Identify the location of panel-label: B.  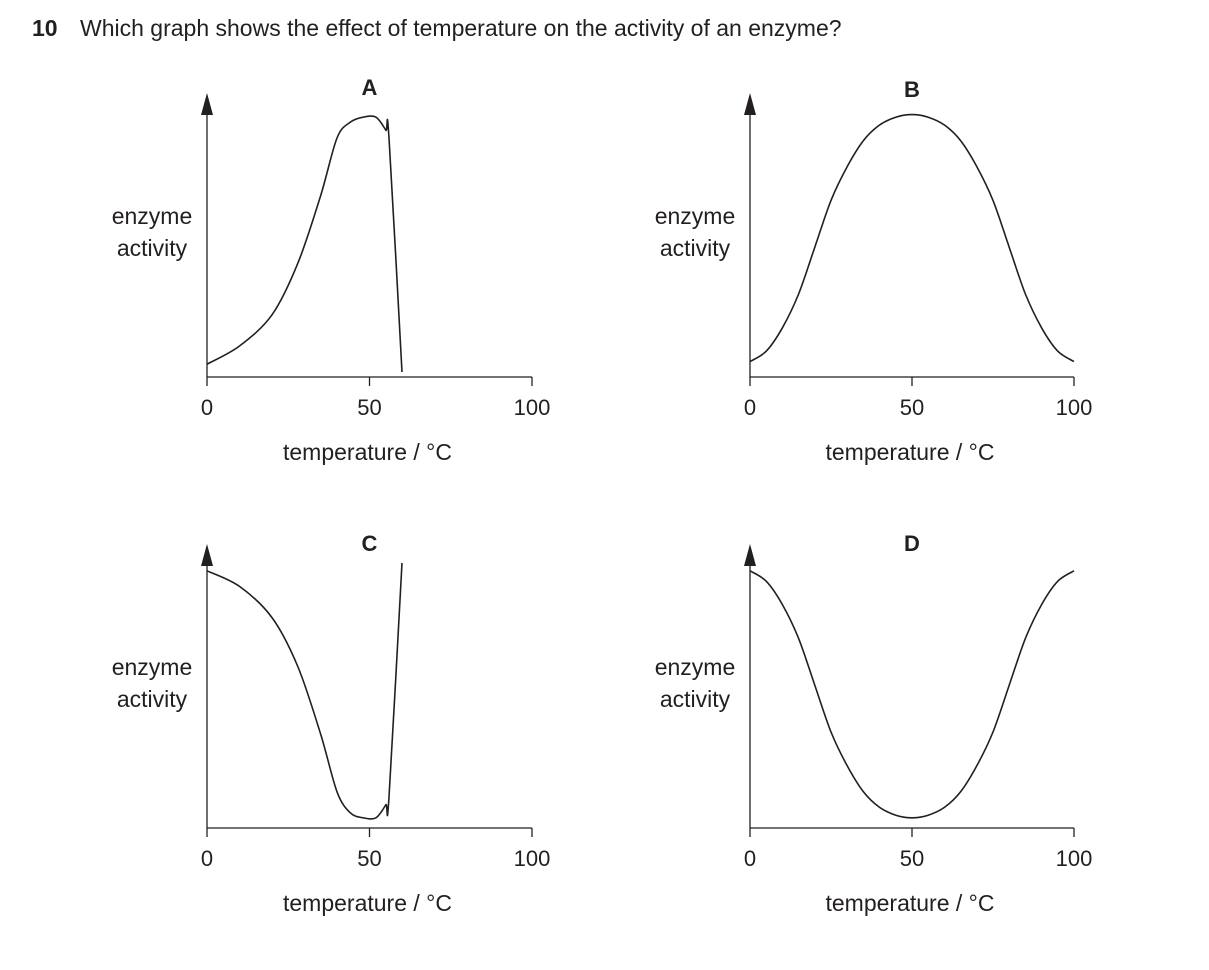
(912, 89).